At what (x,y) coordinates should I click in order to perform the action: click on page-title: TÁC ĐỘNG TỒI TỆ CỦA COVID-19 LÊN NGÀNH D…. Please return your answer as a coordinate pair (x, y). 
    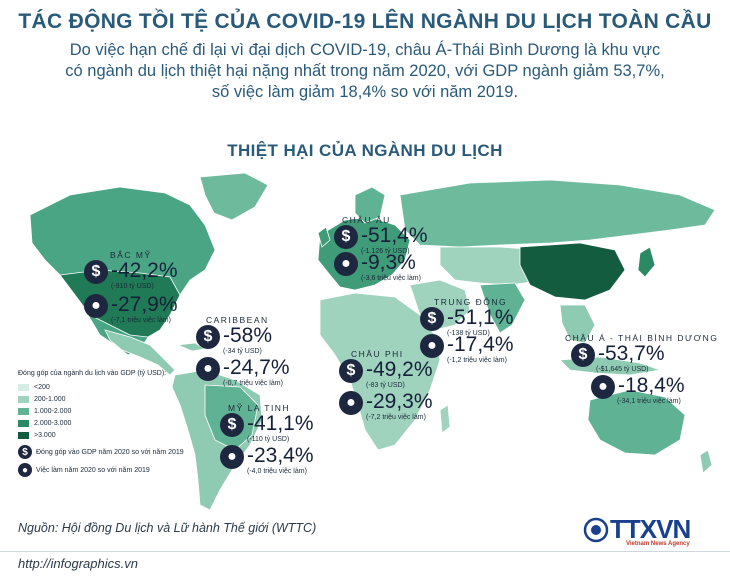
    Looking at the image, I should click on (365, 21).